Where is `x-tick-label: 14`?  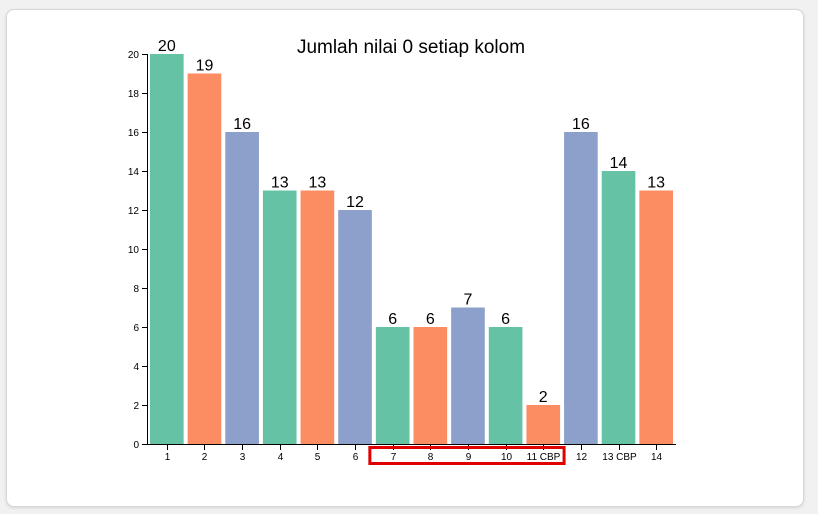
x-tick-label: 14 is located at coordinates (657, 457).